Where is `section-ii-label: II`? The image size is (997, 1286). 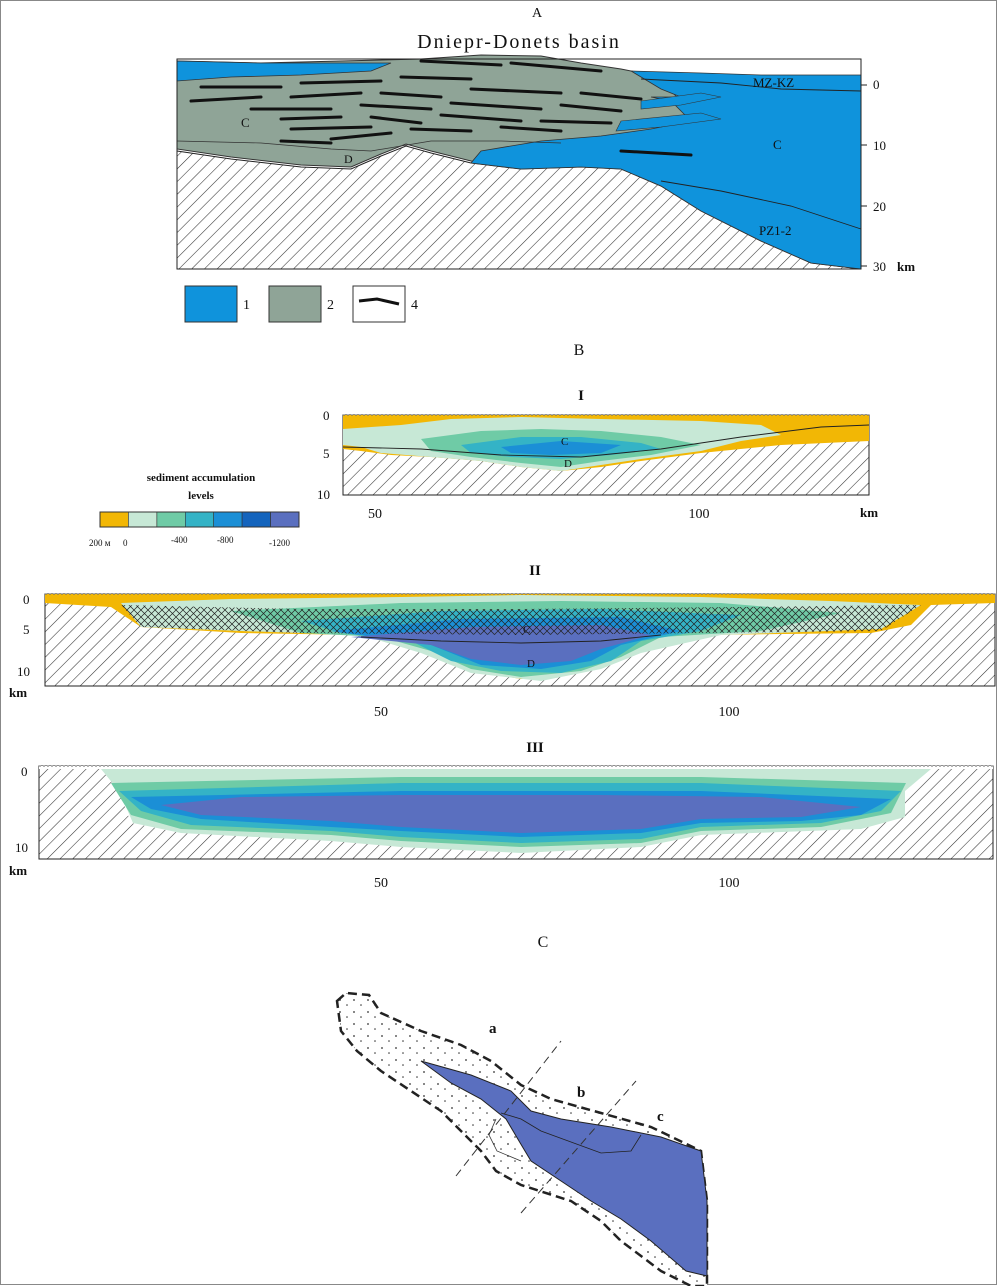
section-ii-label: II is located at coordinates (535, 571).